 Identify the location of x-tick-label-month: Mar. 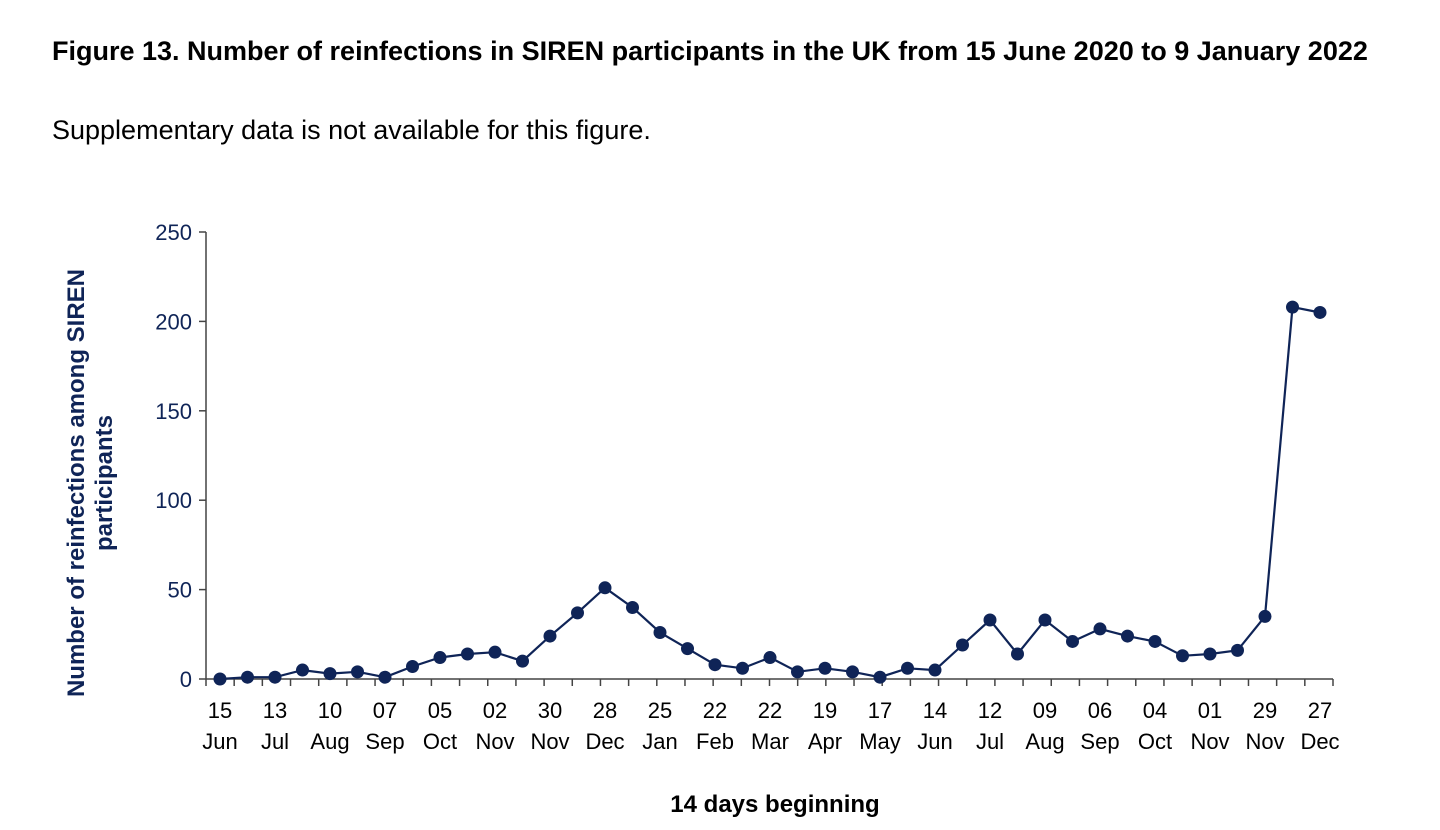
(770, 741).